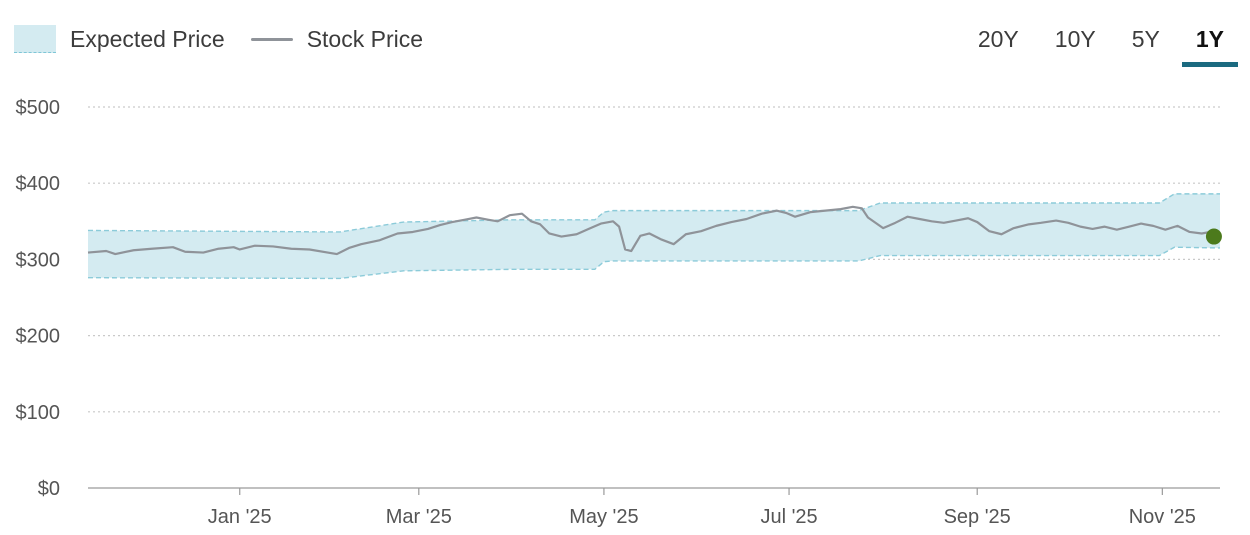 This screenshot has height=535, width=1250. Describe the element at coordinates (603, 517) in the screenshot. I see `x-tick-label-2: May '25` at that location.